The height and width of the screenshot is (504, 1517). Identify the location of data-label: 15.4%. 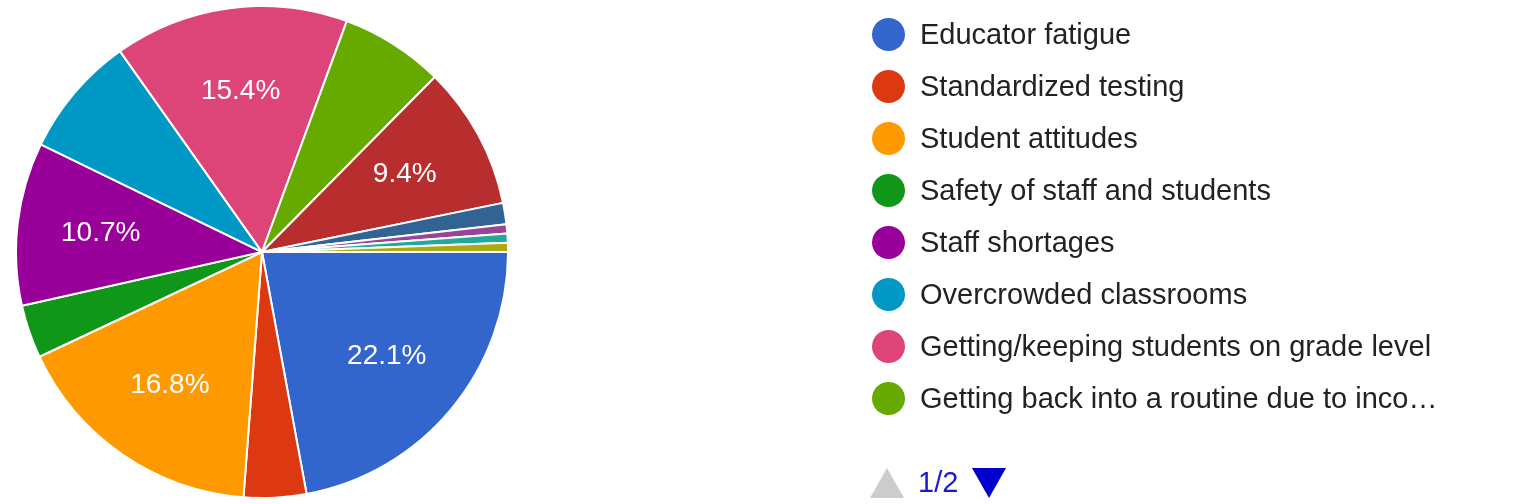
(240, 89).